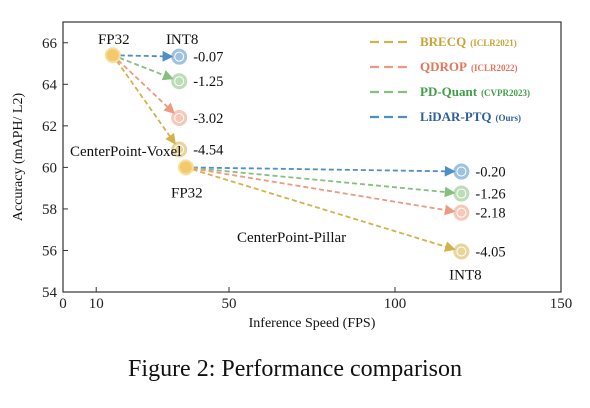  I want to click on x-axis-title: Inference Speed (FPS), so click(312, 323).